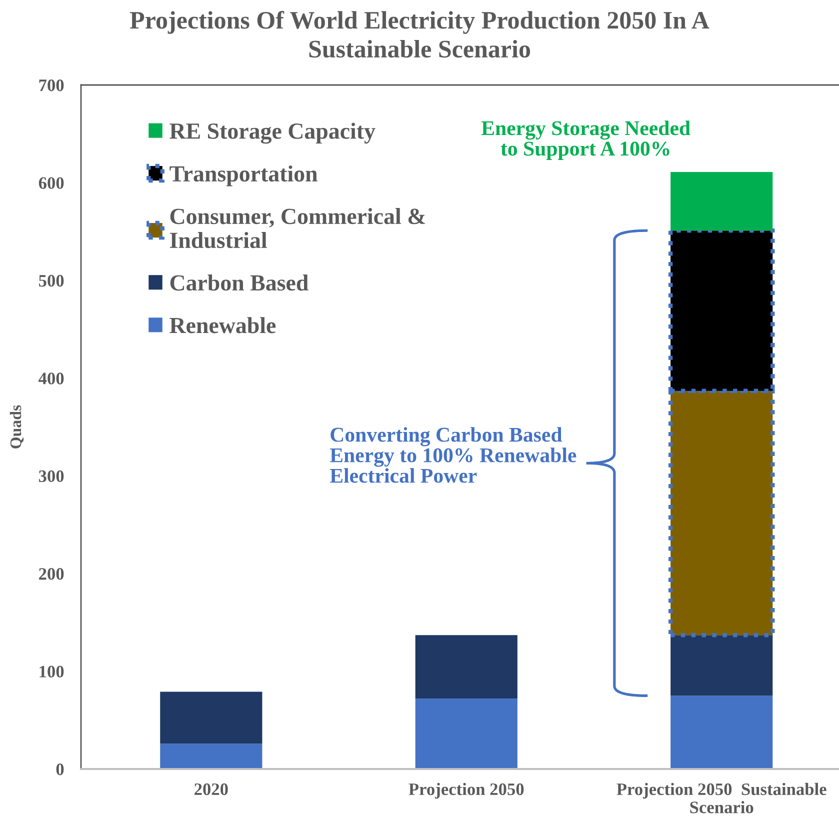 The image size is (839, 840). I want to click on legend-label: Renewable, so click(223, 325).